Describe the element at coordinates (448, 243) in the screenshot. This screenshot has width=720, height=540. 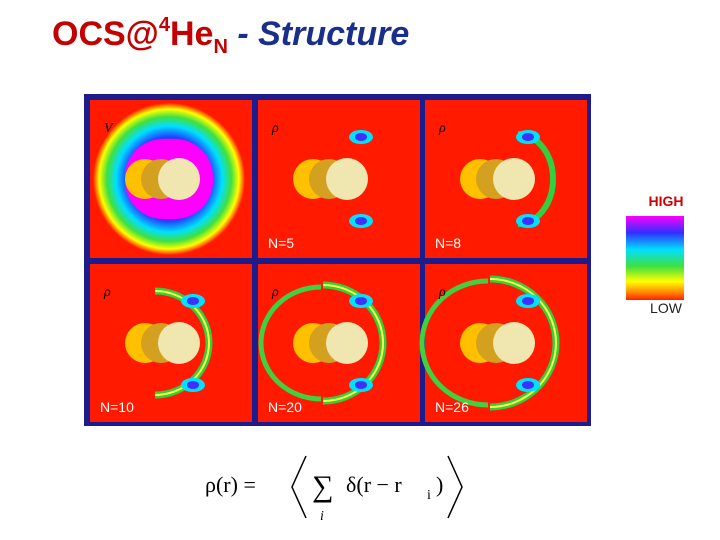
I see `panel-label: N=8` at that location.